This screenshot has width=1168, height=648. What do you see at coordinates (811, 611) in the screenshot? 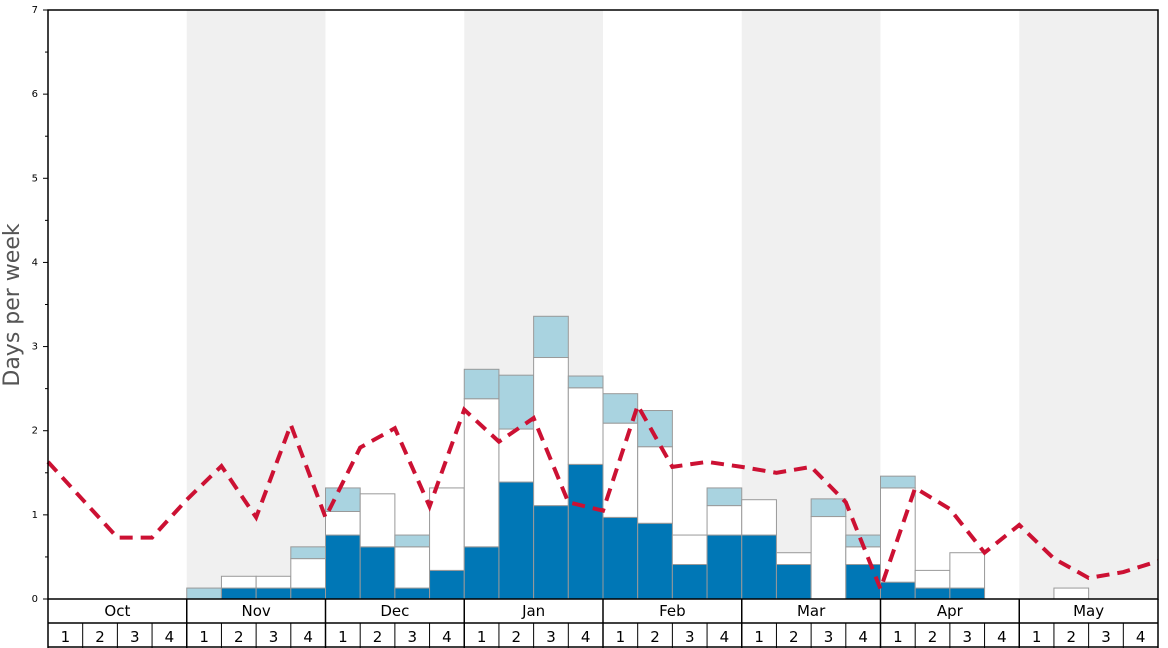
I see `month-label-mar: Mar` at bounding box center [811, 611].